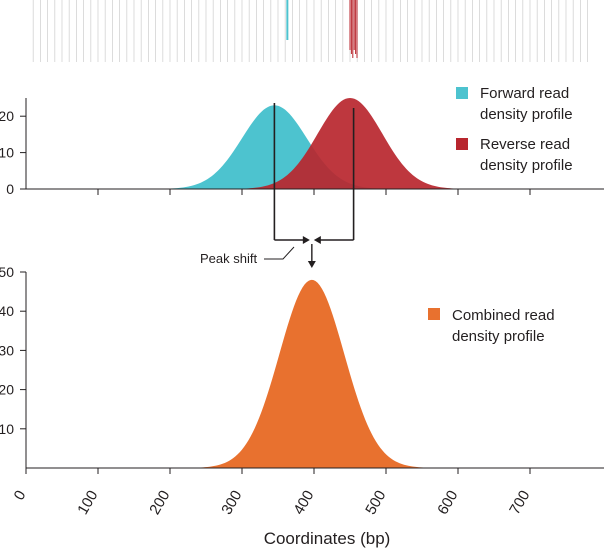  What do you see at coordinates (306, 240) in the screenshot?
I see `shift-arrowhead-left` at bounding box center [306, 240].